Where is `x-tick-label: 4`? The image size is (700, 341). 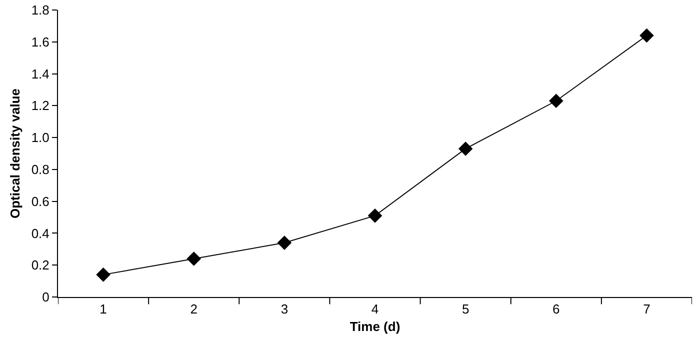
x-tick-label: 4 is located at coordinates (375, 309).